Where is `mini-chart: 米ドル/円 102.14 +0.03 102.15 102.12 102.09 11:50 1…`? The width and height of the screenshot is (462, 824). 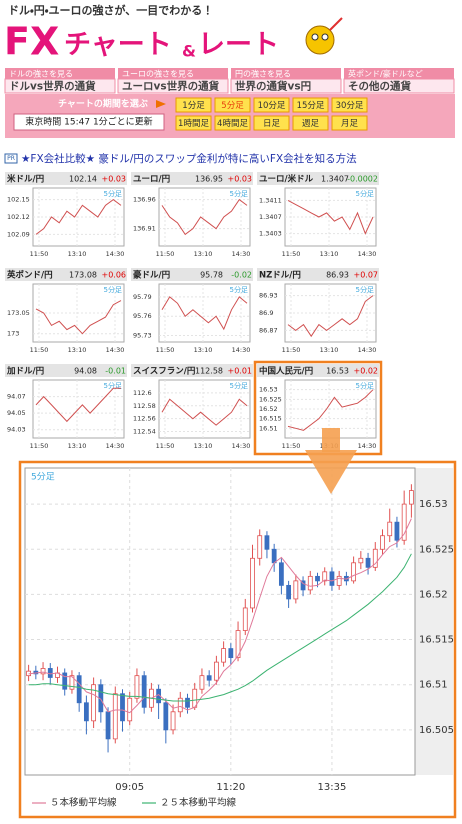 mini-chart: 米ドル/円 102.14 +0.03 102.15 102.12 102.09 11:50 1… is located at coordinates (66, 215).